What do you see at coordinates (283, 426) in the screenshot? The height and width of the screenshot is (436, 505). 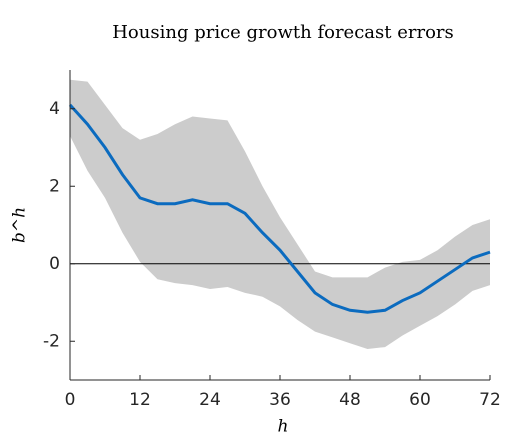 I see `x-axis-label: h` at bounding box center [283, 426].